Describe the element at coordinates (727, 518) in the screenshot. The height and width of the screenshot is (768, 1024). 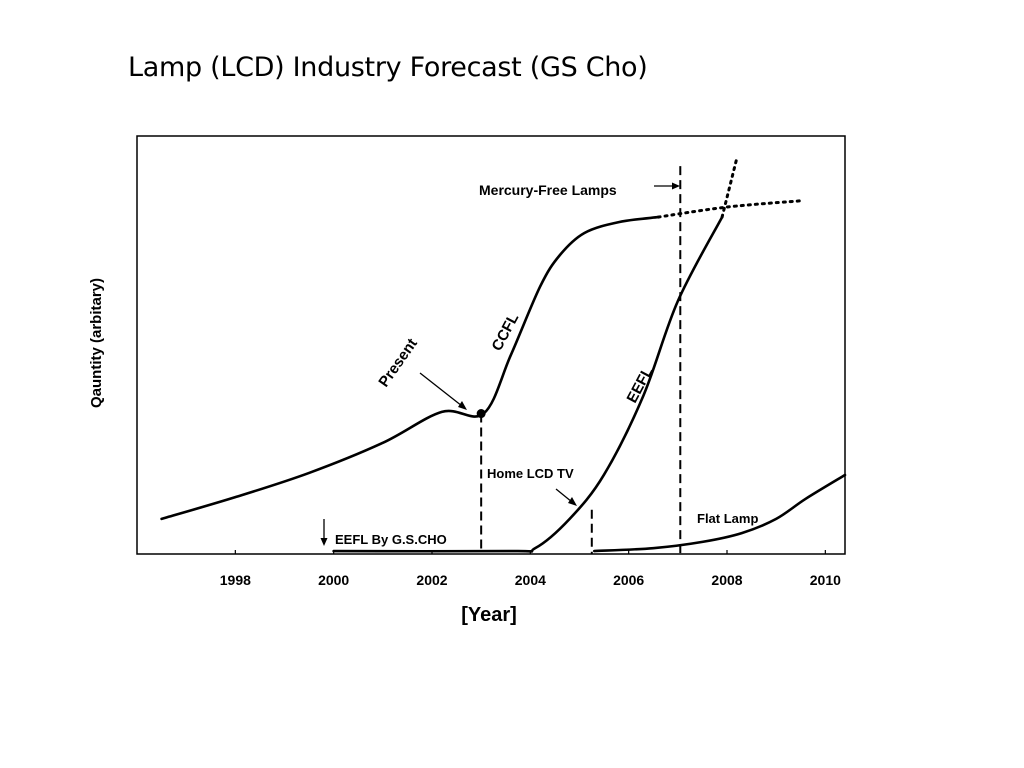
I see `annotation-flat-lamp: Flat Lamp` at that location.